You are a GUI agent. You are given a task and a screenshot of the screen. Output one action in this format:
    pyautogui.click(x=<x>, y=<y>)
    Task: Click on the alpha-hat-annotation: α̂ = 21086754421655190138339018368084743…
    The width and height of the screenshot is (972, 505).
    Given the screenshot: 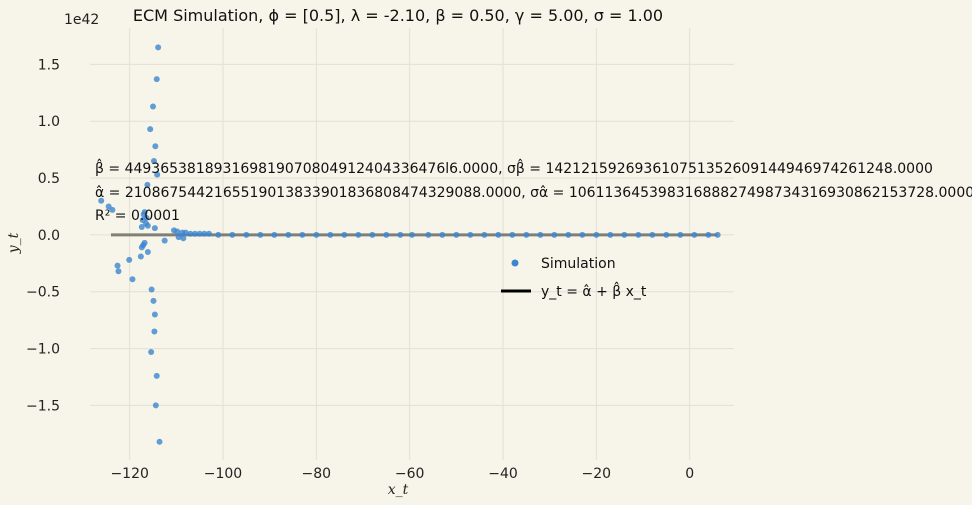 What is the action you would take?
    pyautogui.click(x=533, y=193)
    